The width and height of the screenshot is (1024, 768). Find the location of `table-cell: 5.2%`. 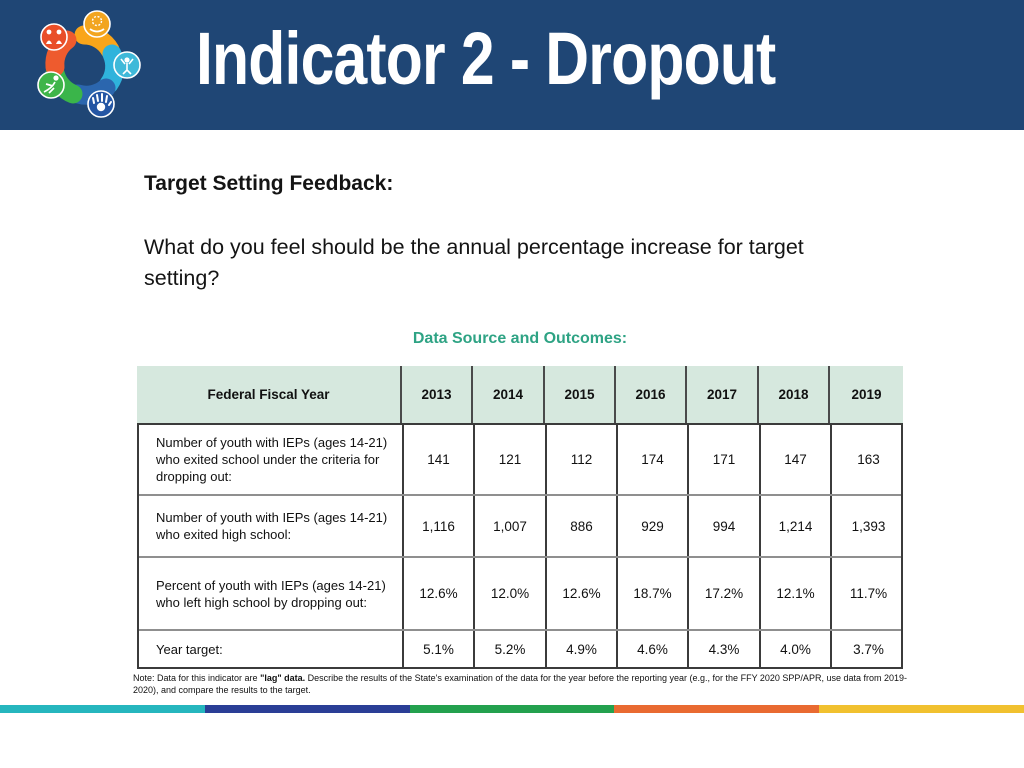

table-cell: 5.2% is located at coordinates (511, 649).